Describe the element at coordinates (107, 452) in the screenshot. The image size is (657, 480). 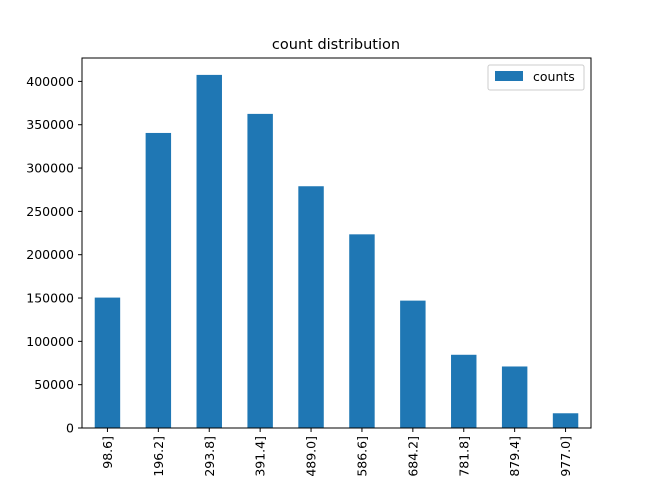
I see `x-tick-label: 98.6]` at that location.